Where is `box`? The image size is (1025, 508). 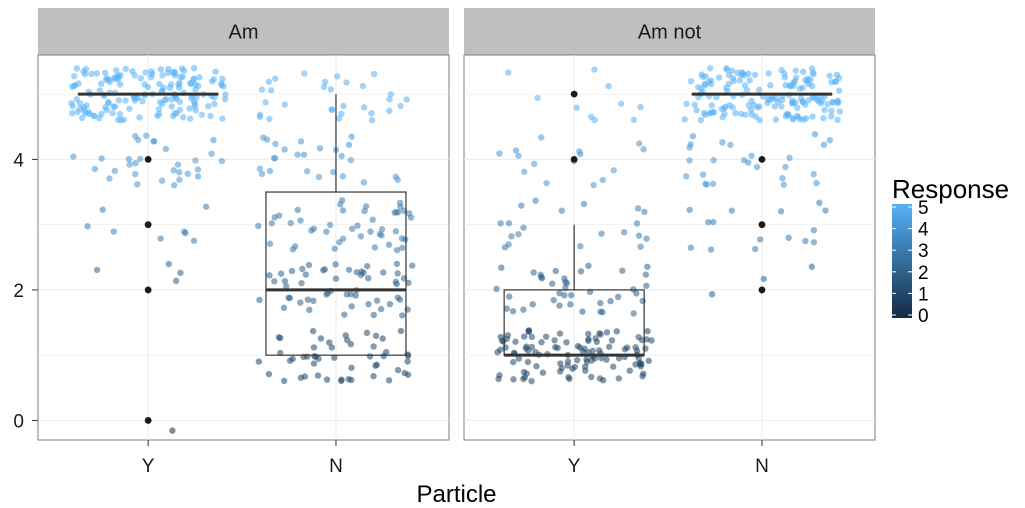
box is located at coordinates (336, 225).